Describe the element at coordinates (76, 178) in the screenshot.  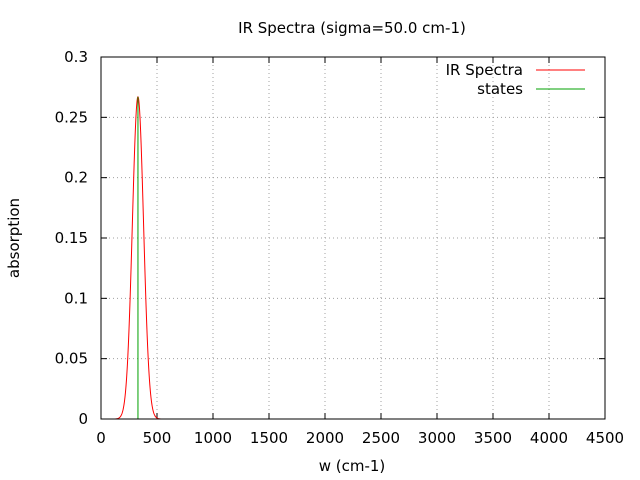
I see `y-tick-label: 0.2` at that location.